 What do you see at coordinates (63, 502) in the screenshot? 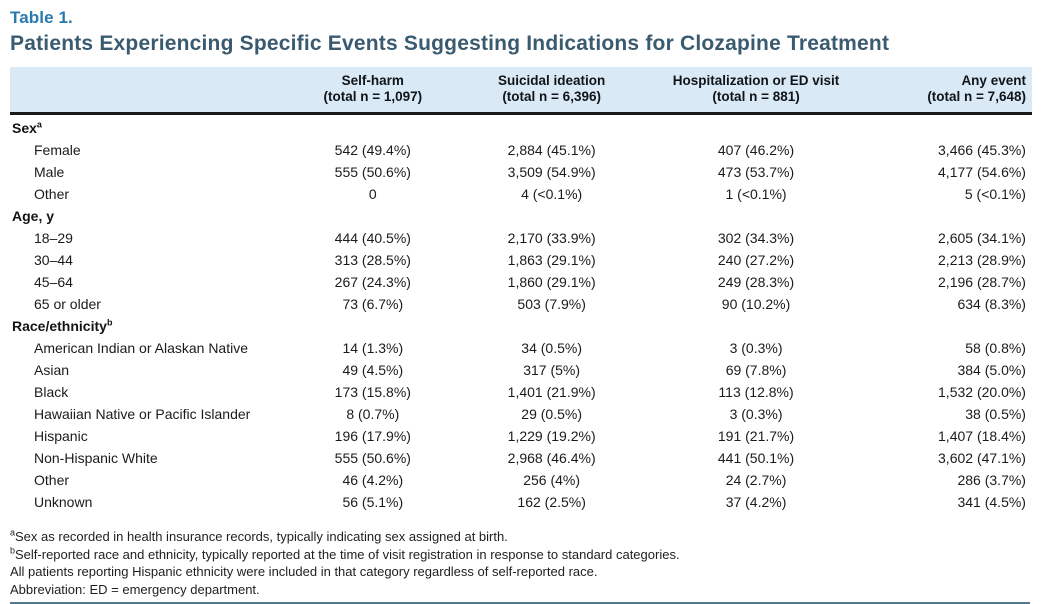
I see `row-label: Unknown` at bounding box center [63, 502].